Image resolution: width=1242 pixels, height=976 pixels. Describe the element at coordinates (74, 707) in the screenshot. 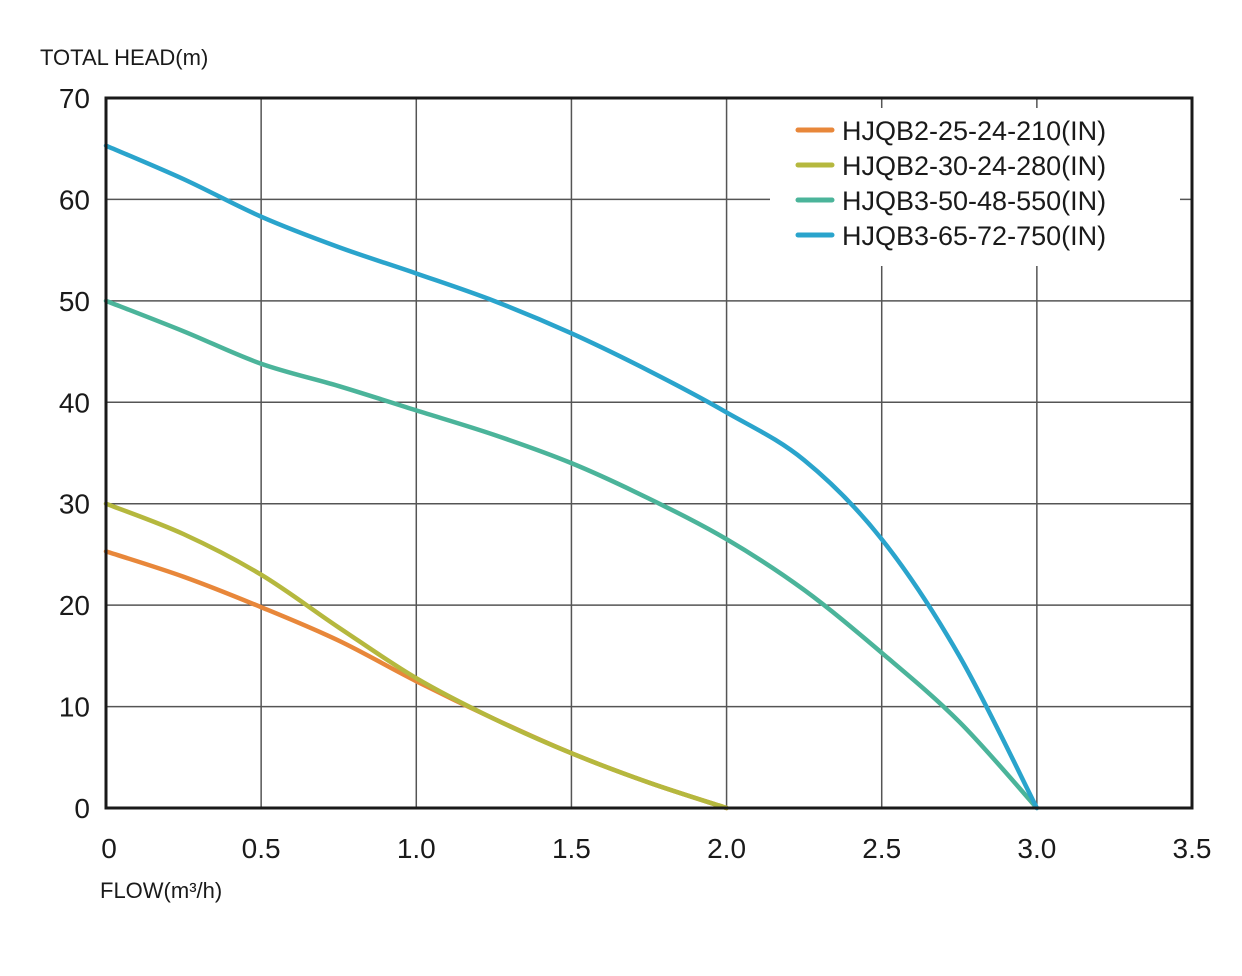

I see `y-tick-label: 10` at that location.